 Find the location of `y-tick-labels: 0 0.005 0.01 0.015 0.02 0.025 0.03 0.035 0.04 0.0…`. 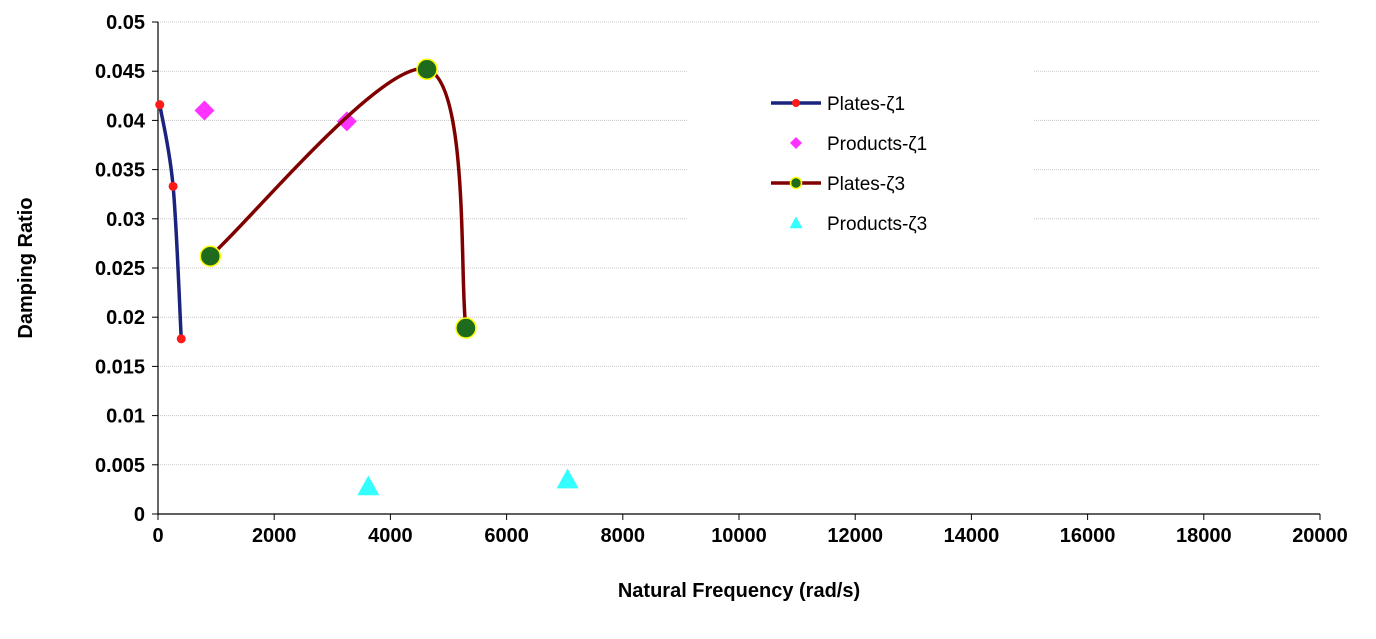

y-tick-labels: 0 0.005 0.01 0.015 0.02 0.025 0.03 0.035 0.04 0.0… is located at coordinates (120, 269).